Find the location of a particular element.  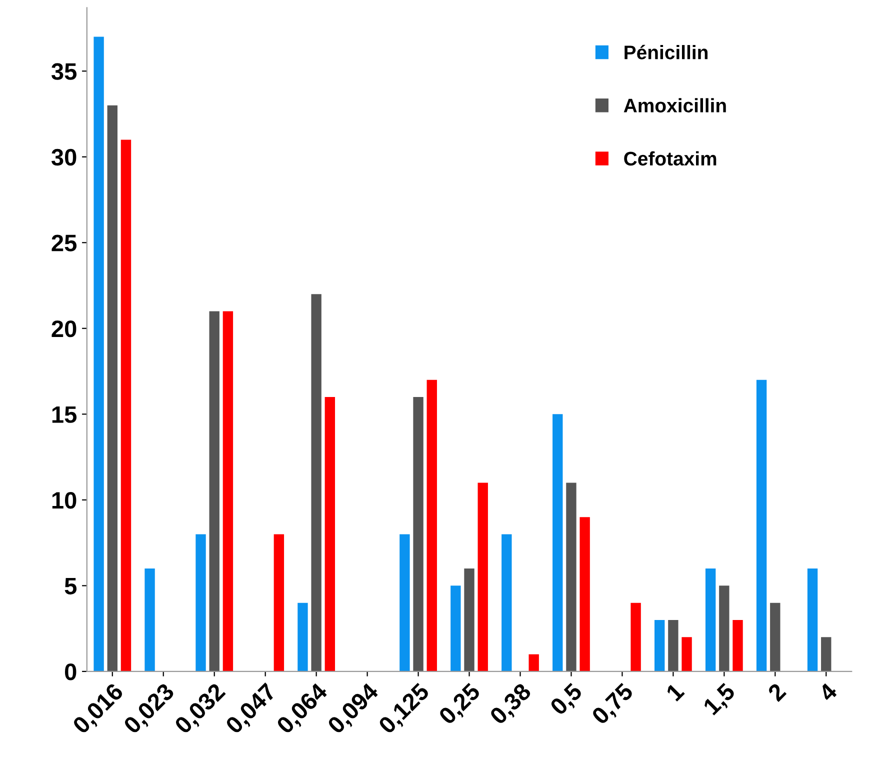

x-tick-label: 1,5 is located at coordinates (720, 700).